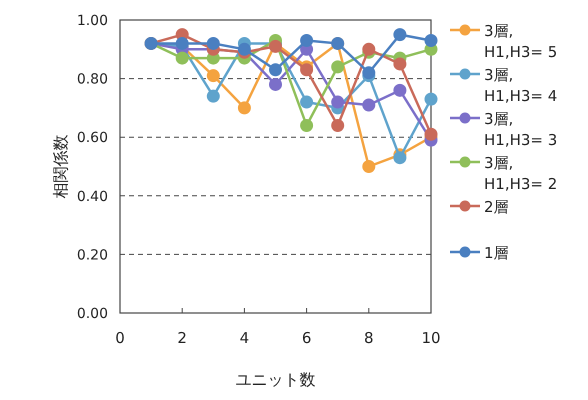 The image size is (588, 400). Describe the element at coordinates (521, 173) in the screenshot. I see `legend-label: 3層, H1,H3= 2` at that location.